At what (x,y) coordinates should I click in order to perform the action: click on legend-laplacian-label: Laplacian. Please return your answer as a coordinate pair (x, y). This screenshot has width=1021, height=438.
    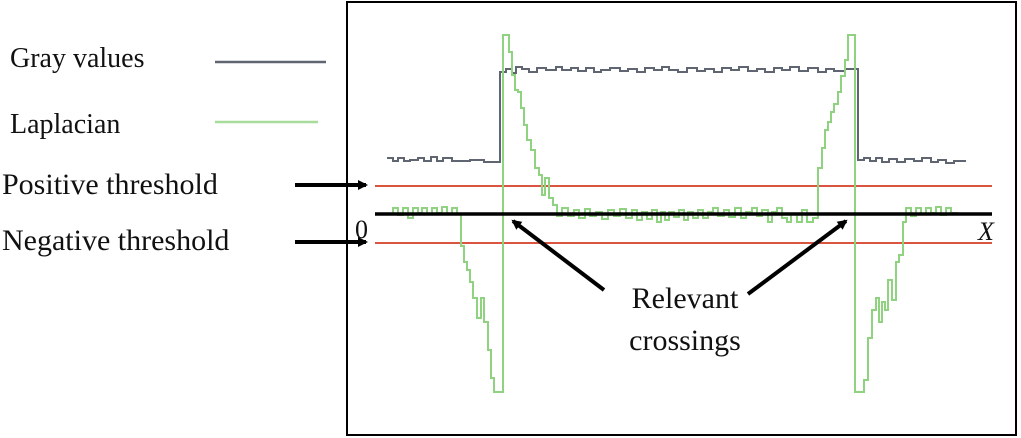
    Looking at the image, I should click on (65, 124).